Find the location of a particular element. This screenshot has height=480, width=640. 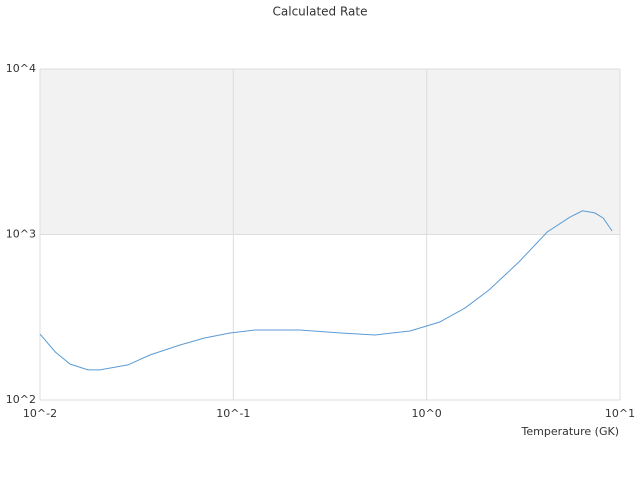

y-tick-label: 10^3 is located at coordinates (21, 234).